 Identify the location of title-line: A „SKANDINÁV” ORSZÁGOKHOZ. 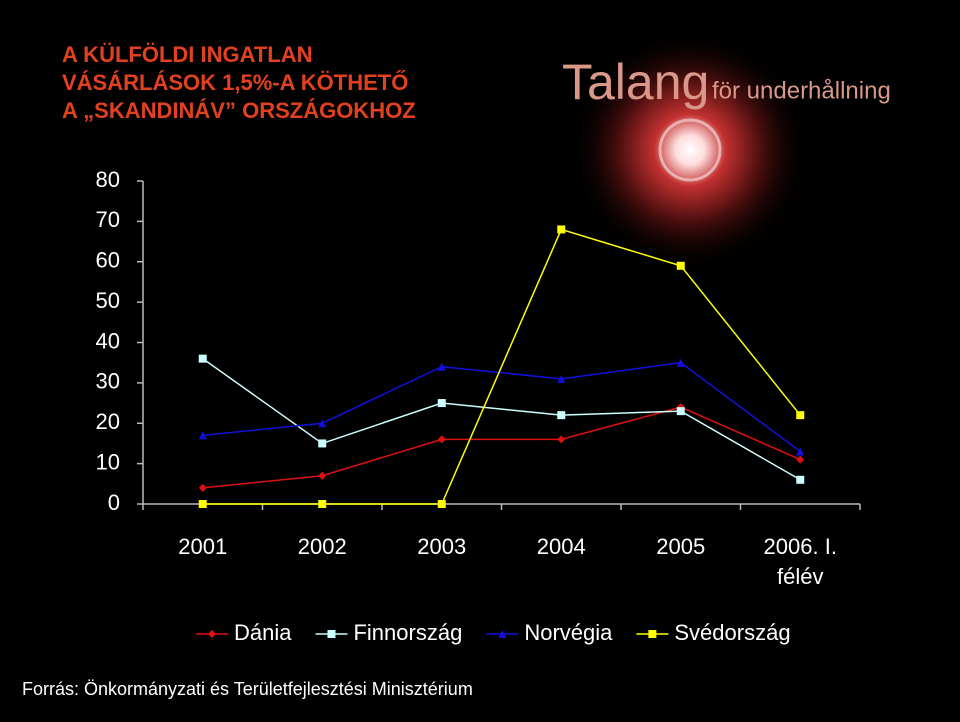
(239, 110).